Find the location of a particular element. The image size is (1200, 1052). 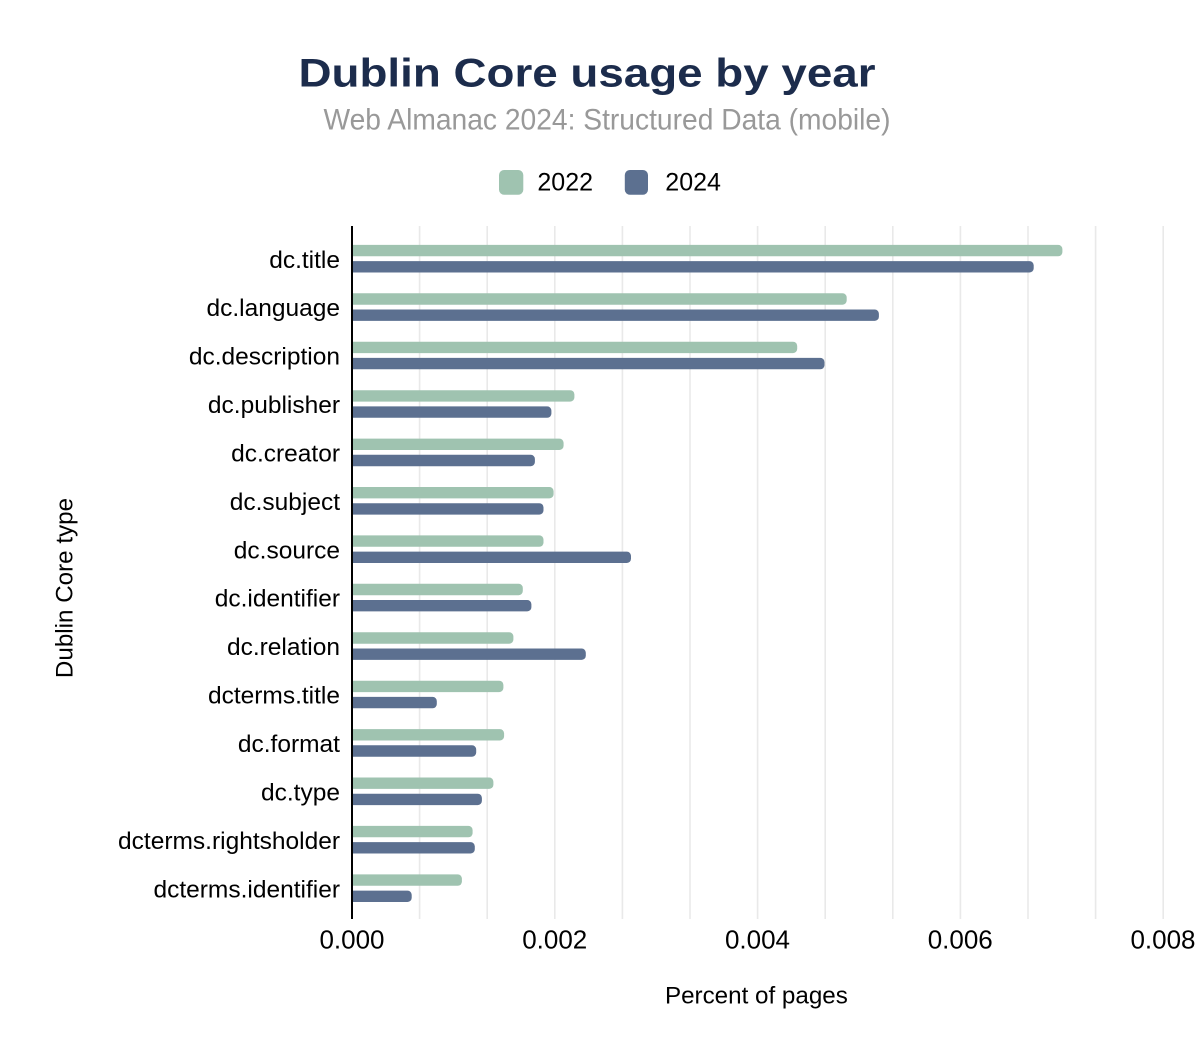

svg-text: 2022 is located at coordinates (565, 182).